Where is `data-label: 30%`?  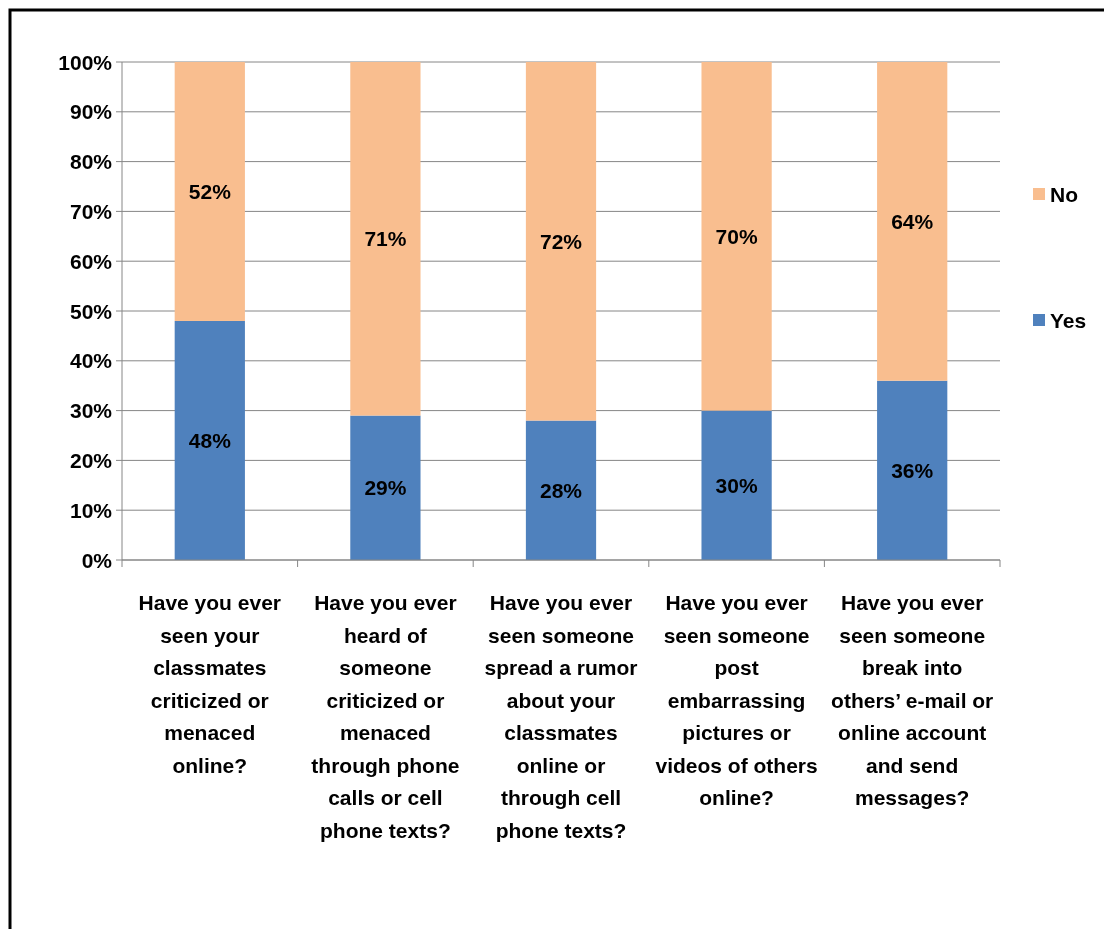
data-label: 30% is located at coordinates (736, 485).